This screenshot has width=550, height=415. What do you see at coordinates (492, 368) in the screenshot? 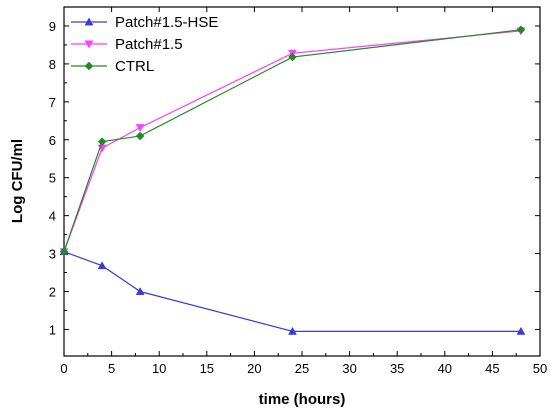
I see `x-tick-label: 45` at bounding box center [492, 368].